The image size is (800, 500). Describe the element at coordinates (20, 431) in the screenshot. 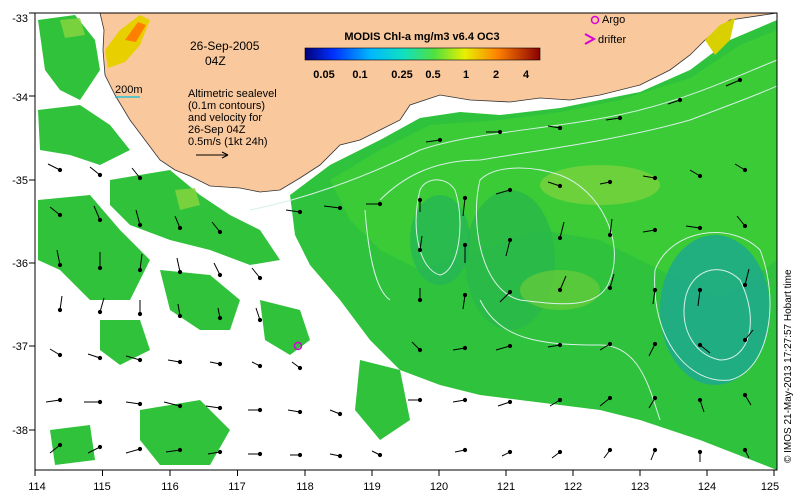

I see `y-tick-label: -38` at that location.